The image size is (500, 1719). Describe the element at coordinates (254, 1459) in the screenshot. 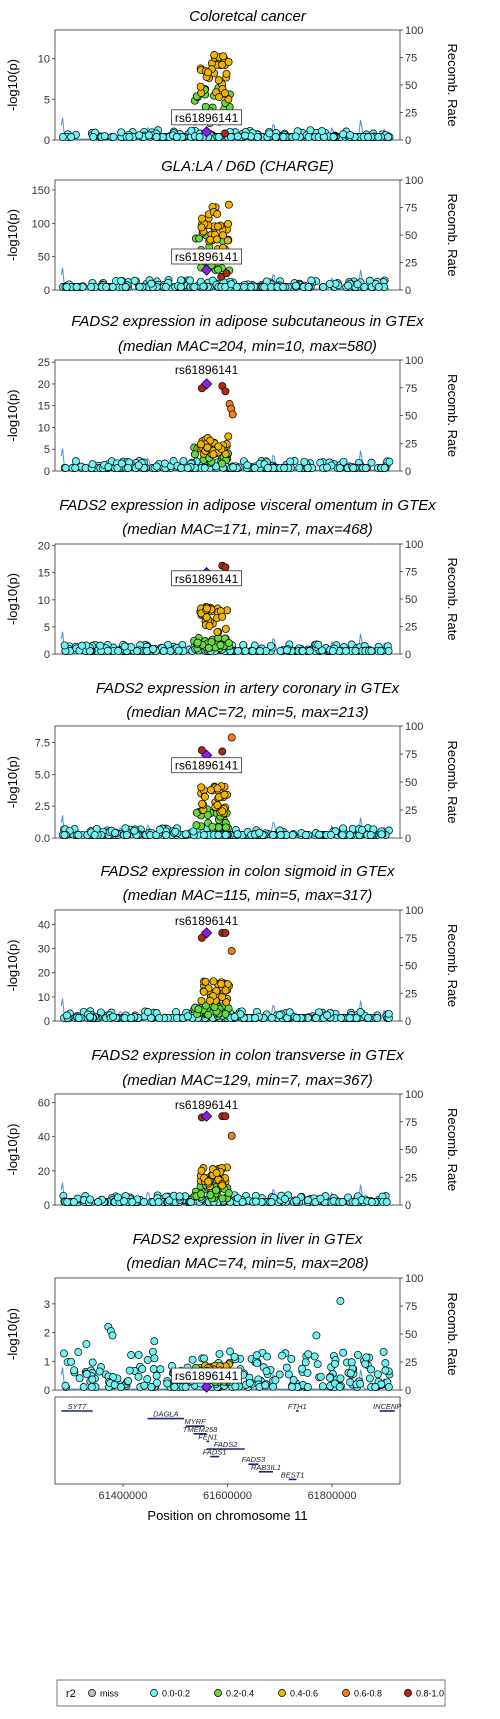

I see `gene-label: FADS3` at that location.